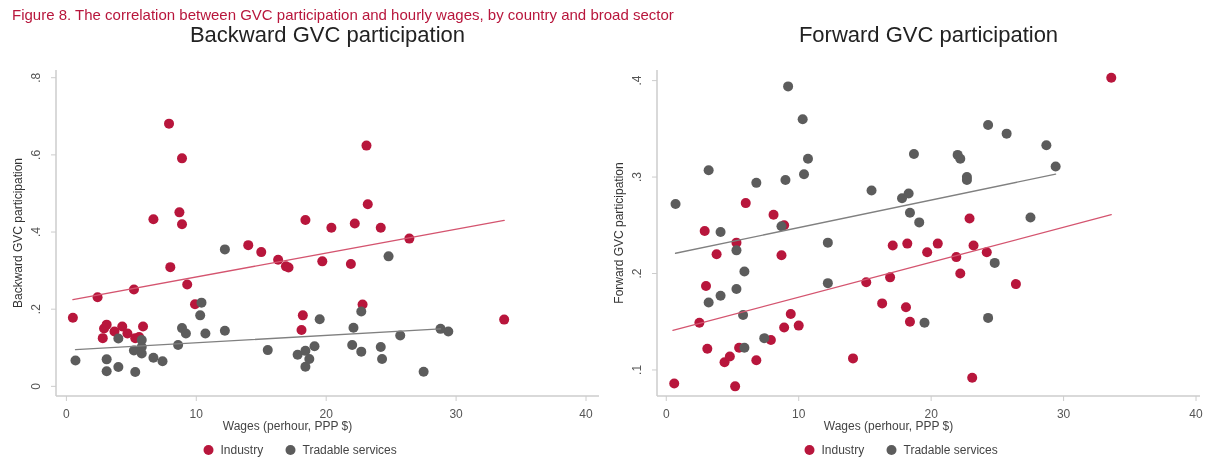  Describe the element at coordinates (327, 34) in the screenshot. I see `chart-title: Backward GVC participation` at that location.